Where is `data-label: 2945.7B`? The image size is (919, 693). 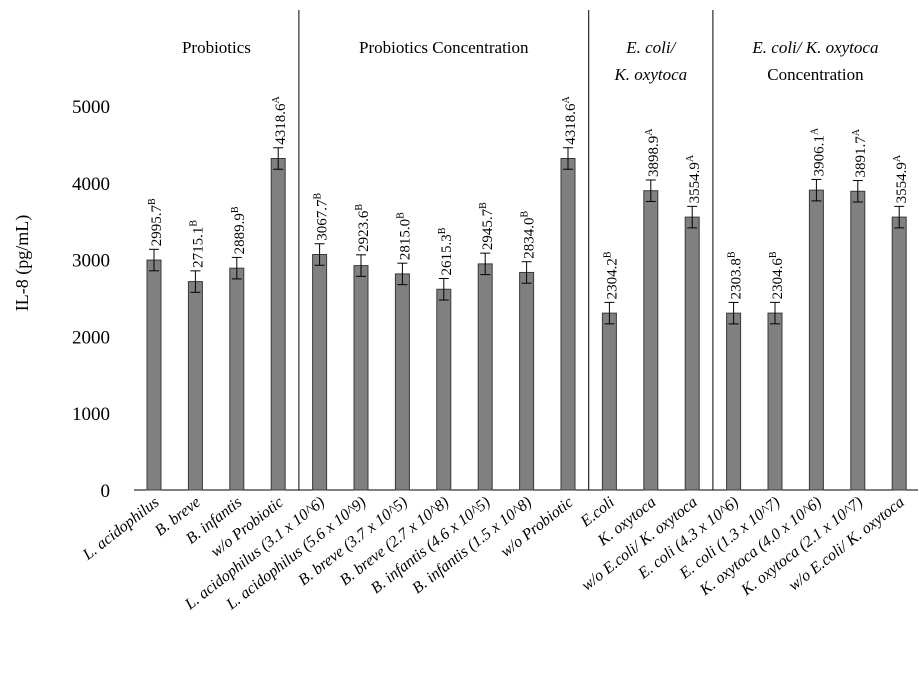 data-label: 2945.7B is located at coordinates (487, 226).